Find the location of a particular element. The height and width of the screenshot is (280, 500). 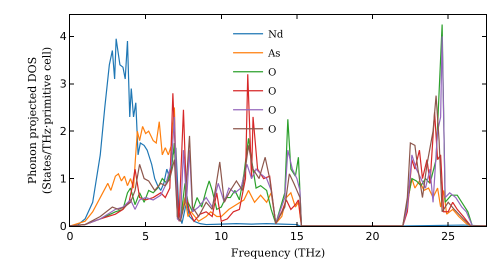

legend-label: As is located at coordinates (273, 54).